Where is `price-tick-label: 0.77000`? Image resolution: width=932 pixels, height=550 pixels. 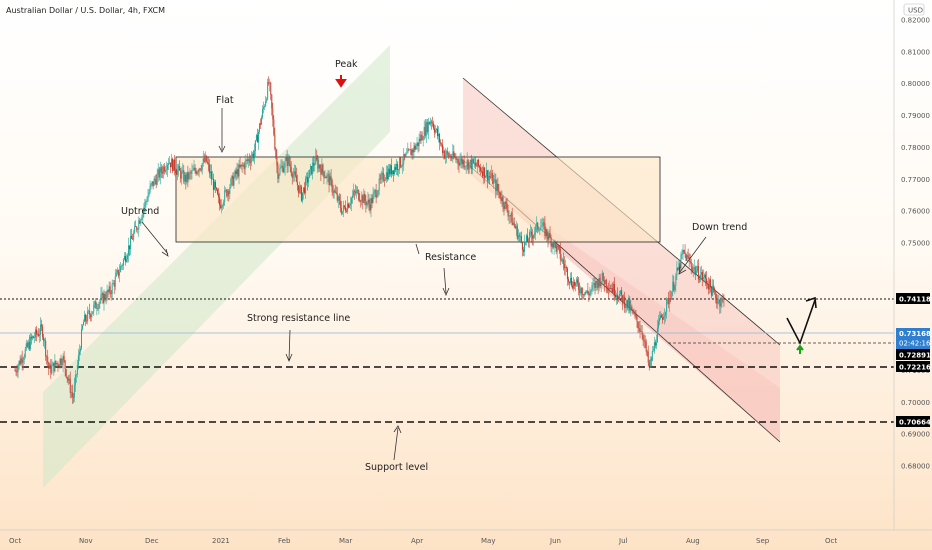 price-tick-label: 0.77000 is located at coordinates (915, 180).